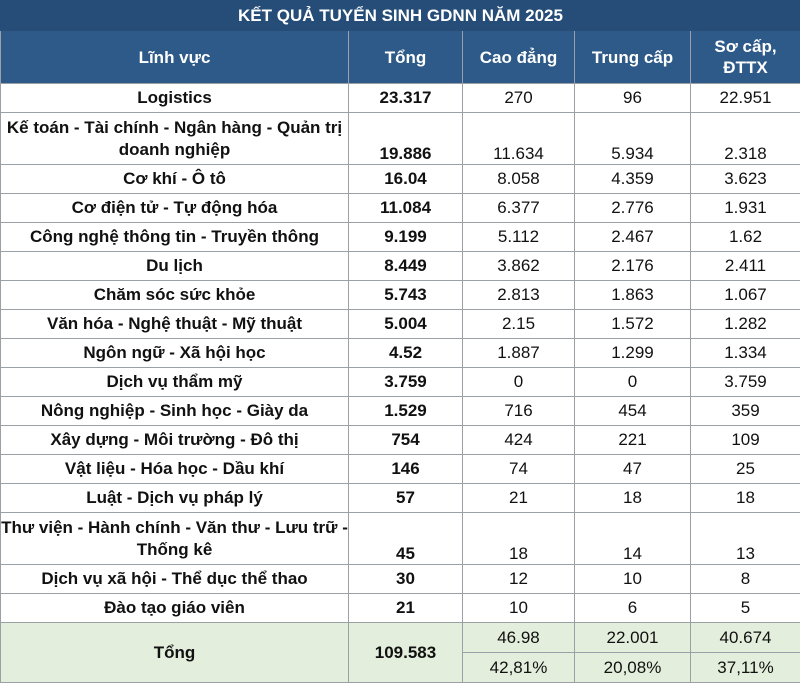 The image size is (800, 683). I want to click on table-cell: 2.15, so click(519, 324).